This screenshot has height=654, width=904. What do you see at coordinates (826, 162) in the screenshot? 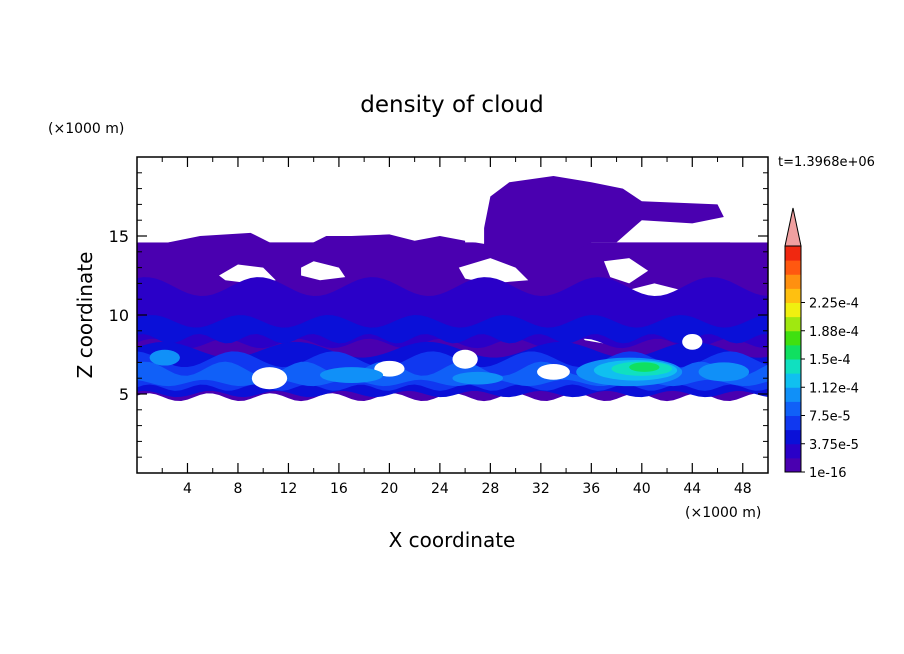
I see `time-label: t=1.3968e+06` at bounding box center [826, 162].